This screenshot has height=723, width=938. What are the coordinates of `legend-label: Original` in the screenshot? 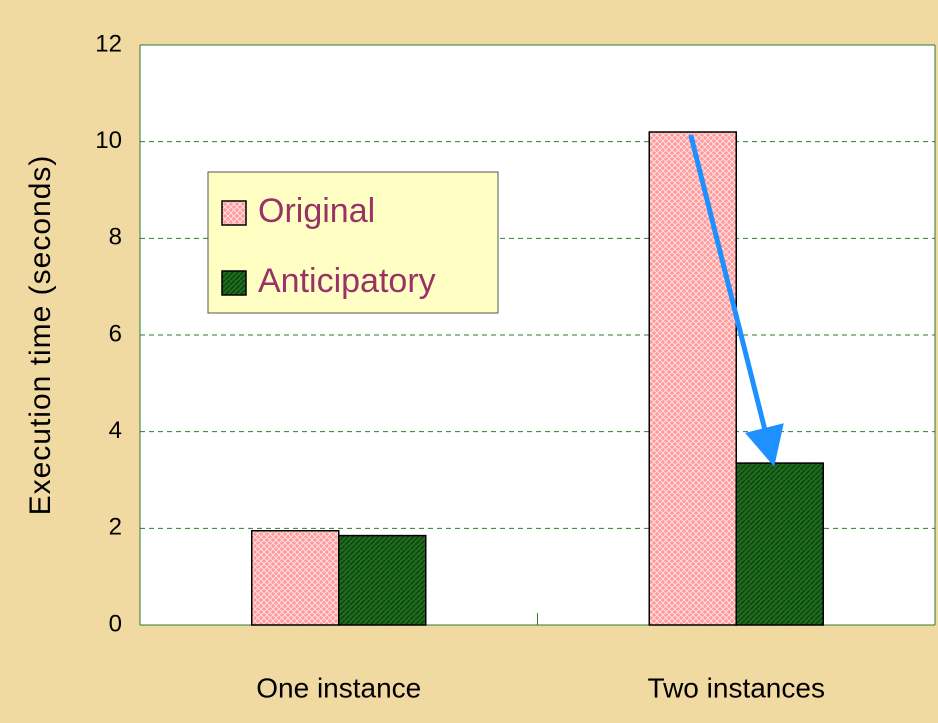 It's located at (316, 211).